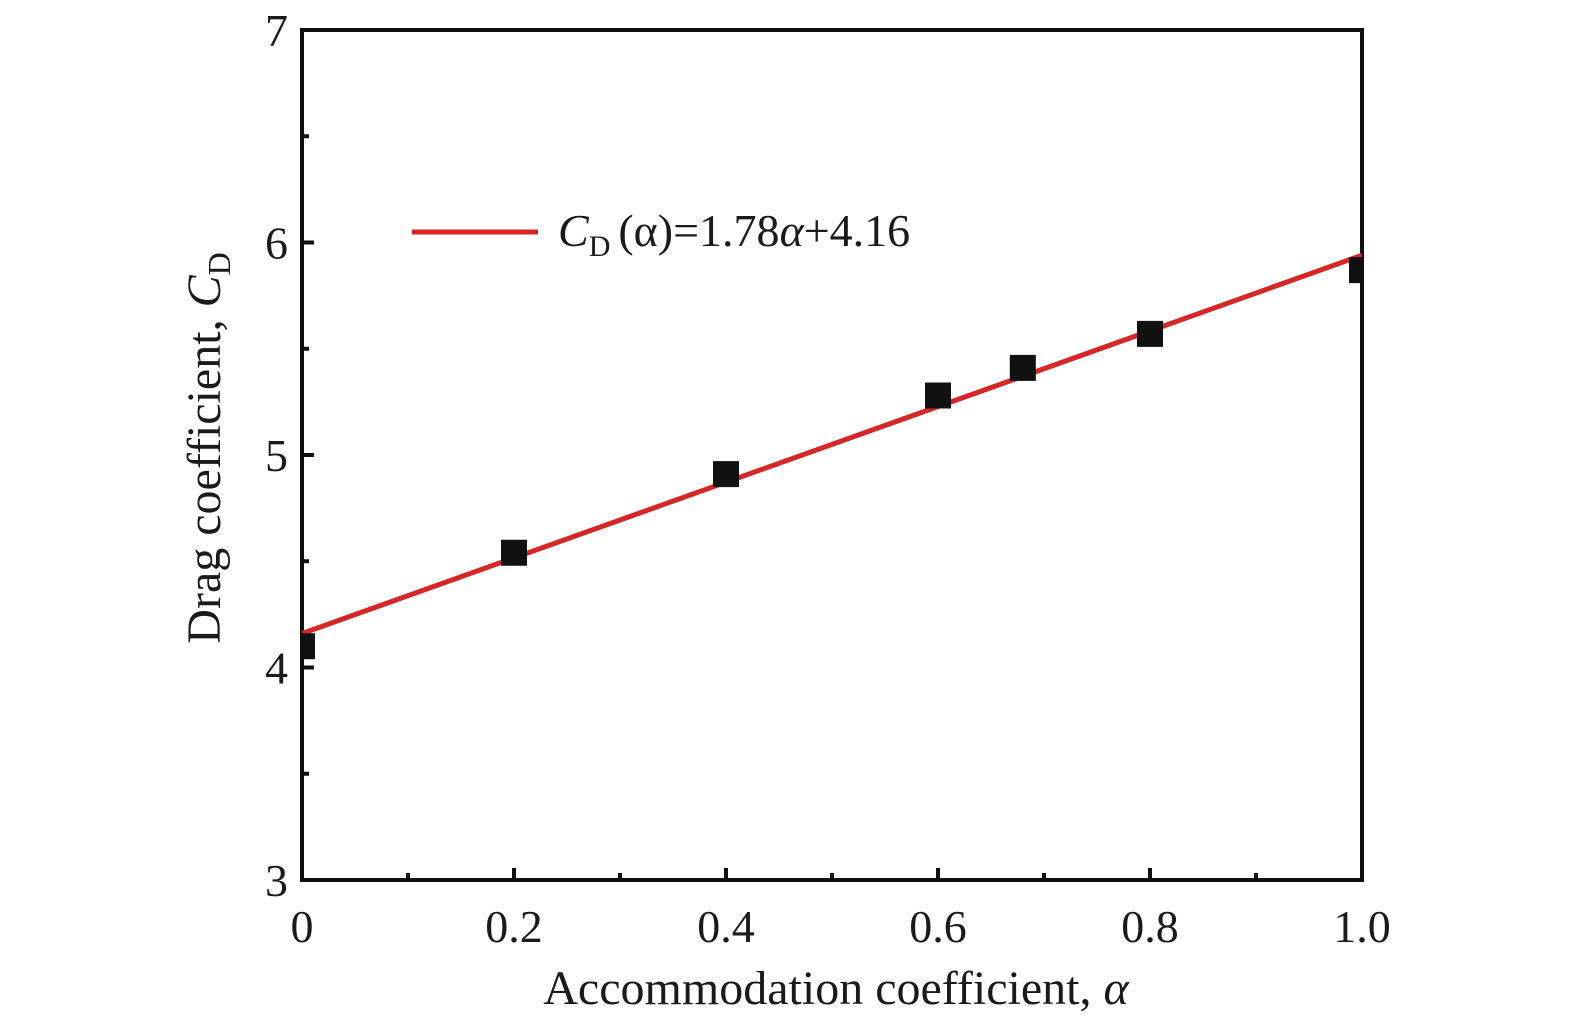 This screenshot has width=1575, height=1032. I want to click on x-tick-label: 0, so click(302, 926).